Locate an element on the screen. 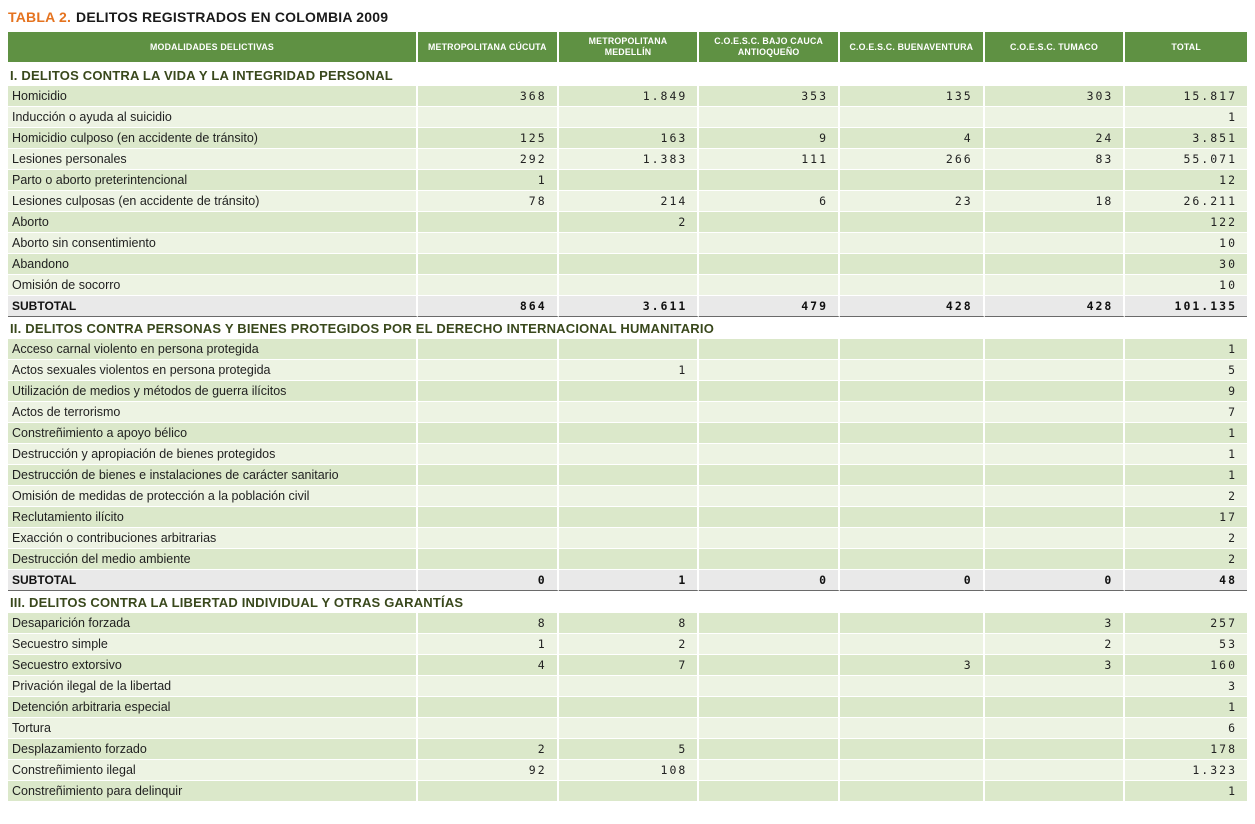 The height and width of the screenshot is (824, 1255). table-row: Abandono 30 is located at coordinates (627, 264).